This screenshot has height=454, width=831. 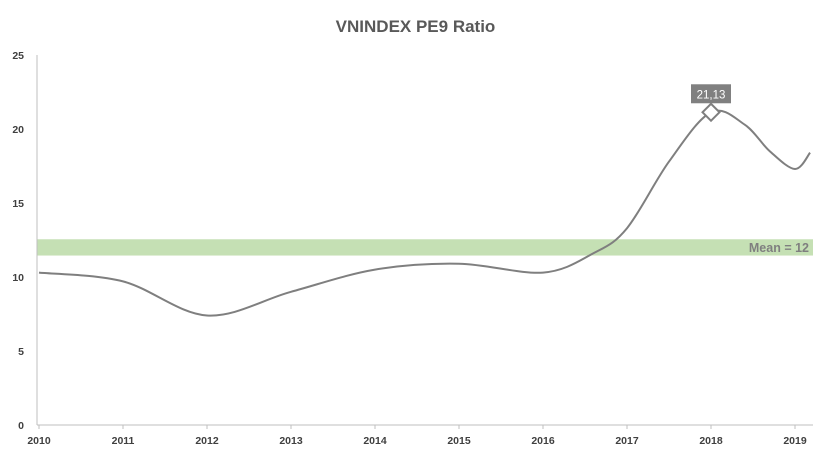 I want to click on mean-band: Mean = 12, so click(x=425, y=247).